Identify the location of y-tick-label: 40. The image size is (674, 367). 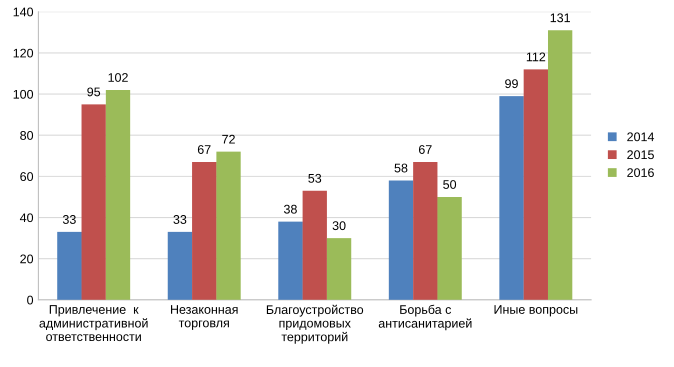
(27, 217).